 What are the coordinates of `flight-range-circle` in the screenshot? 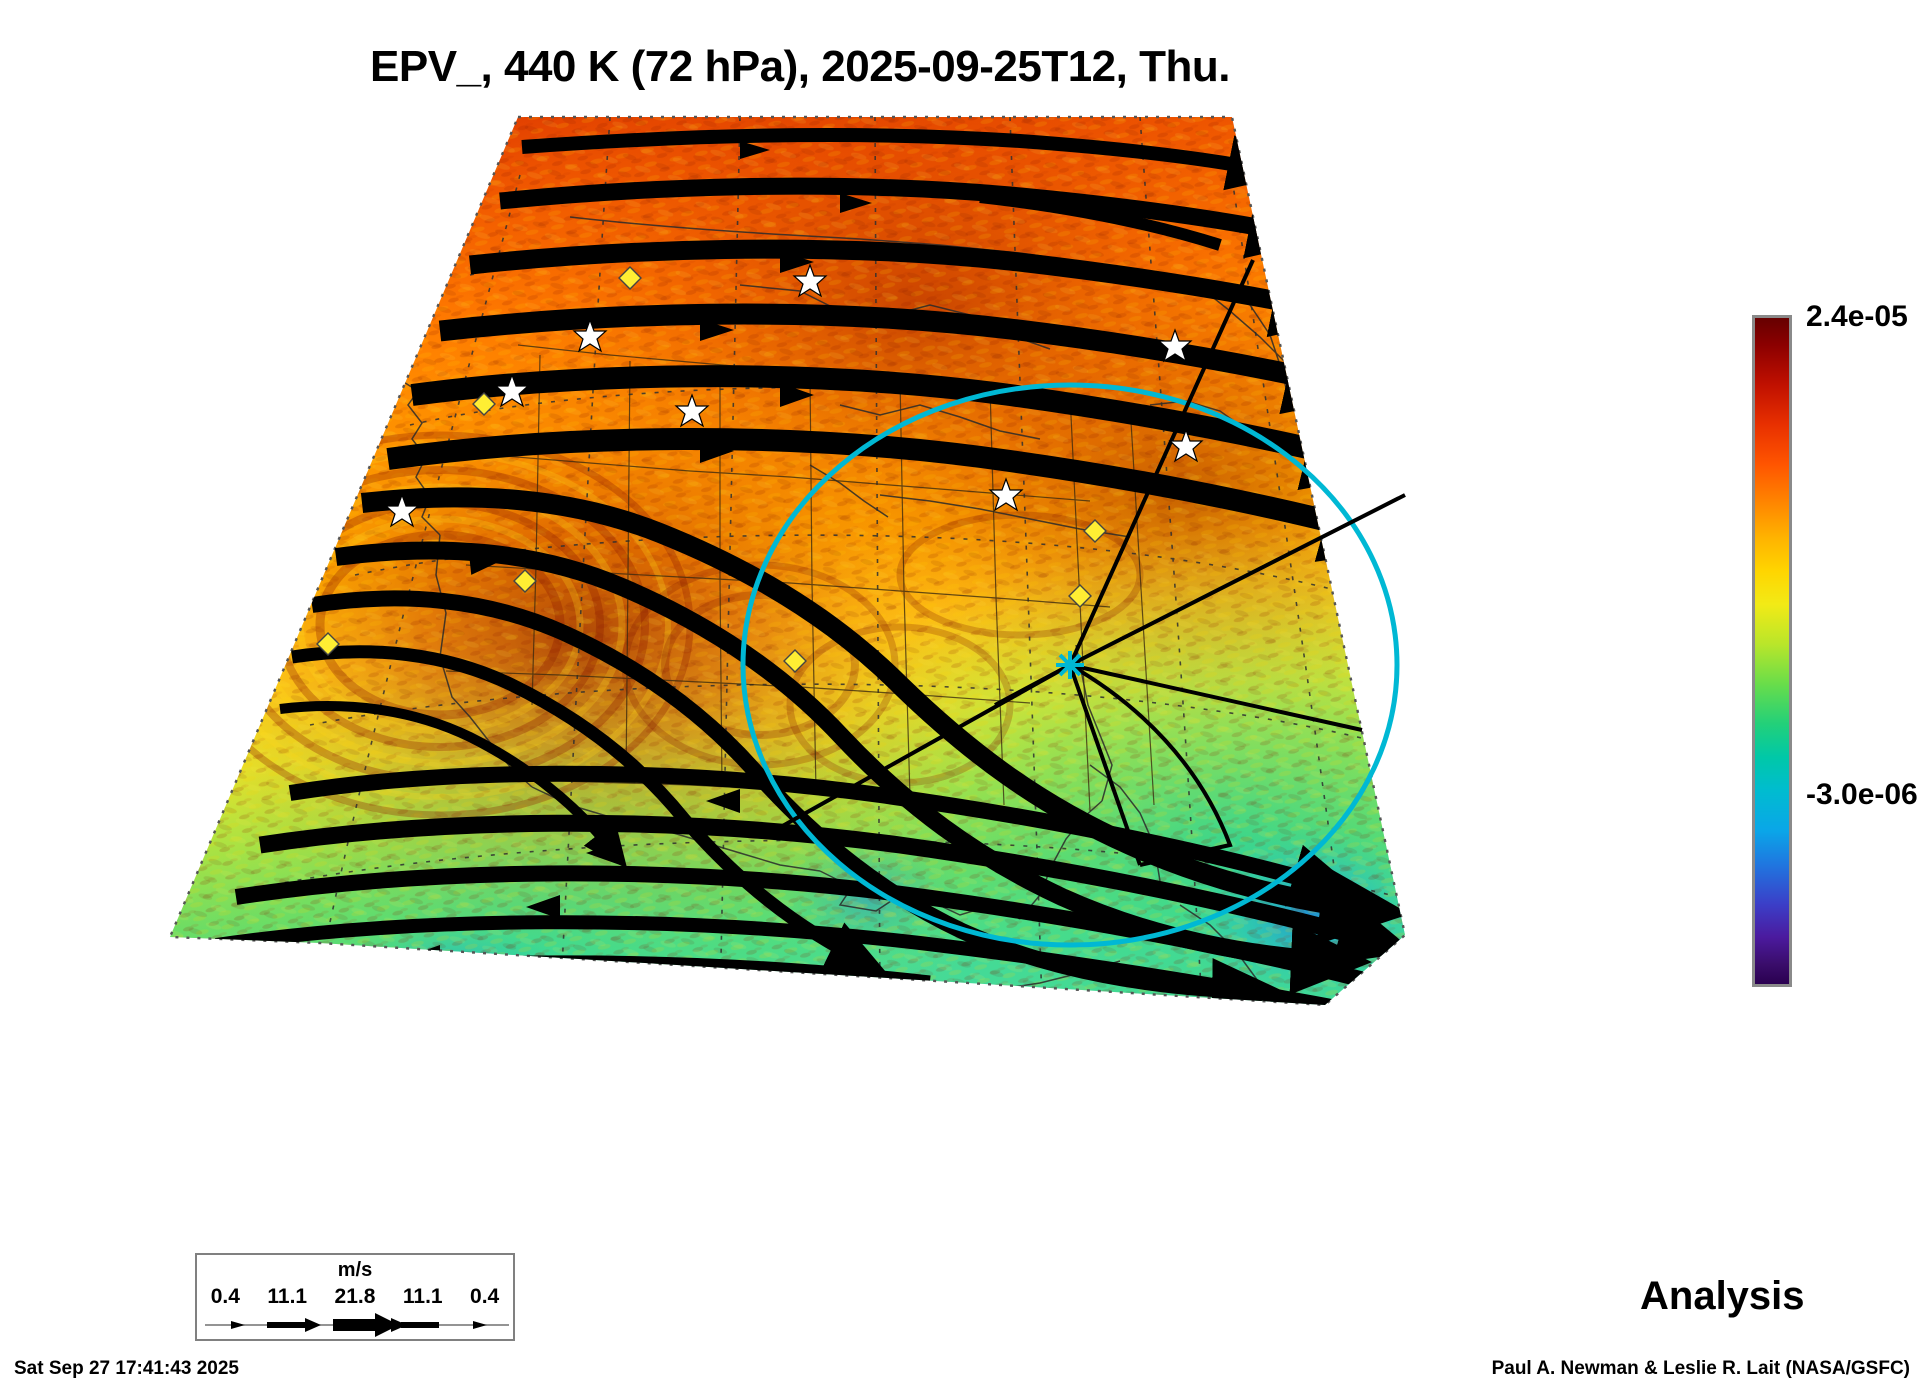 It's located at (1070, 665).